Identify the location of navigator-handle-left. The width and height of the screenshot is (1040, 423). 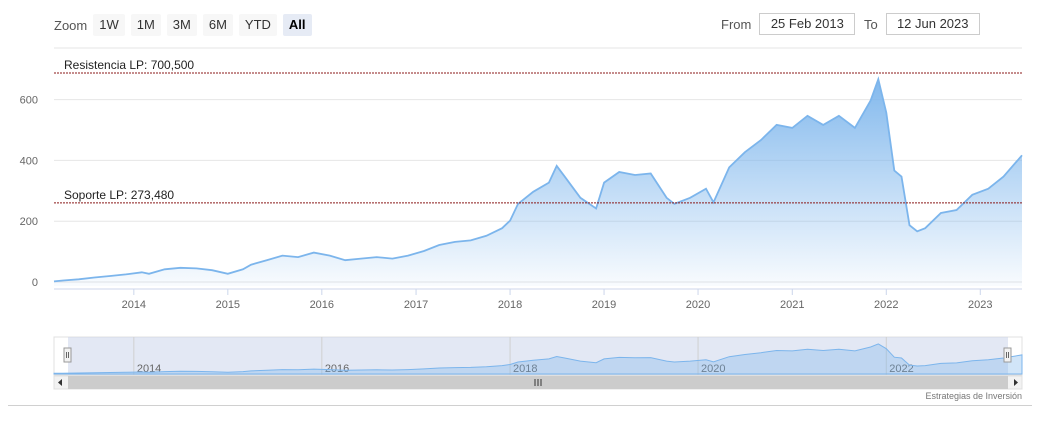
(67, 355).